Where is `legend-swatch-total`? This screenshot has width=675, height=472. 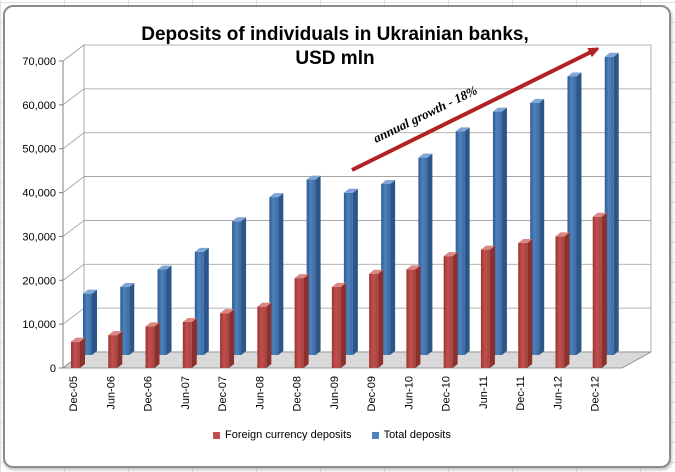 legend-swatch-total is located at coordinates (375, 435).